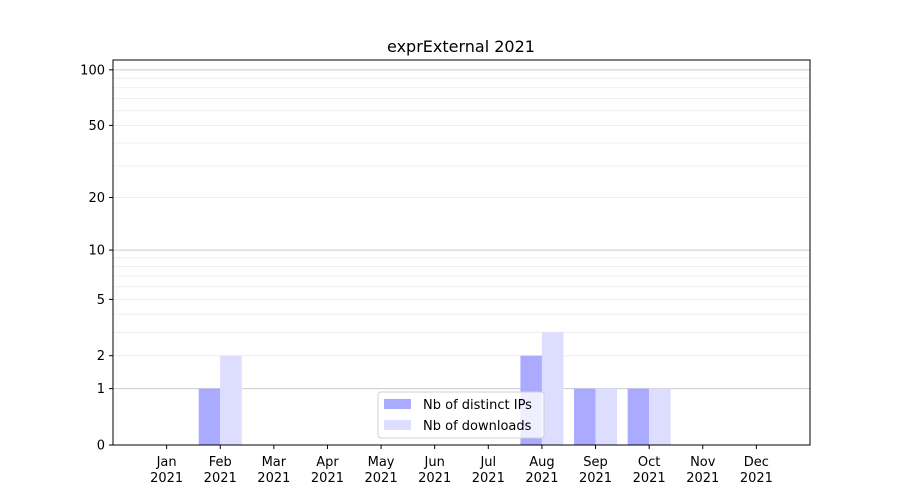  Describe the element at coordinates (101, 300) in the screenshot. I see `y-tick-label: 5` at that location.